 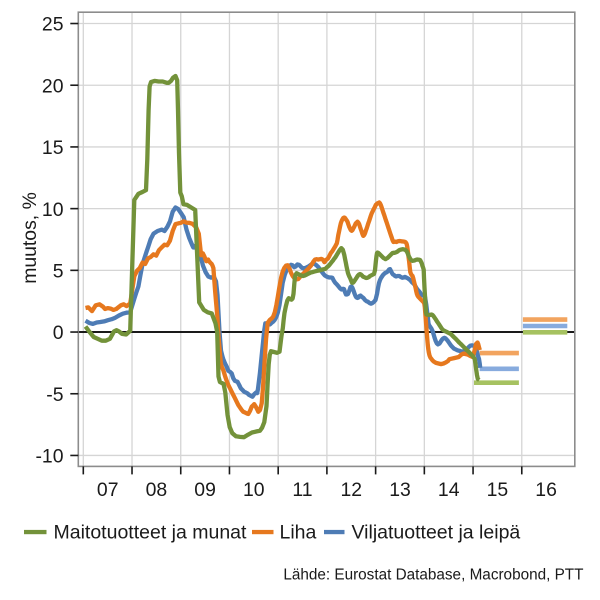 I want to click on svg-text: Maitotuotteet ja munat, so click(x=151, y=533).